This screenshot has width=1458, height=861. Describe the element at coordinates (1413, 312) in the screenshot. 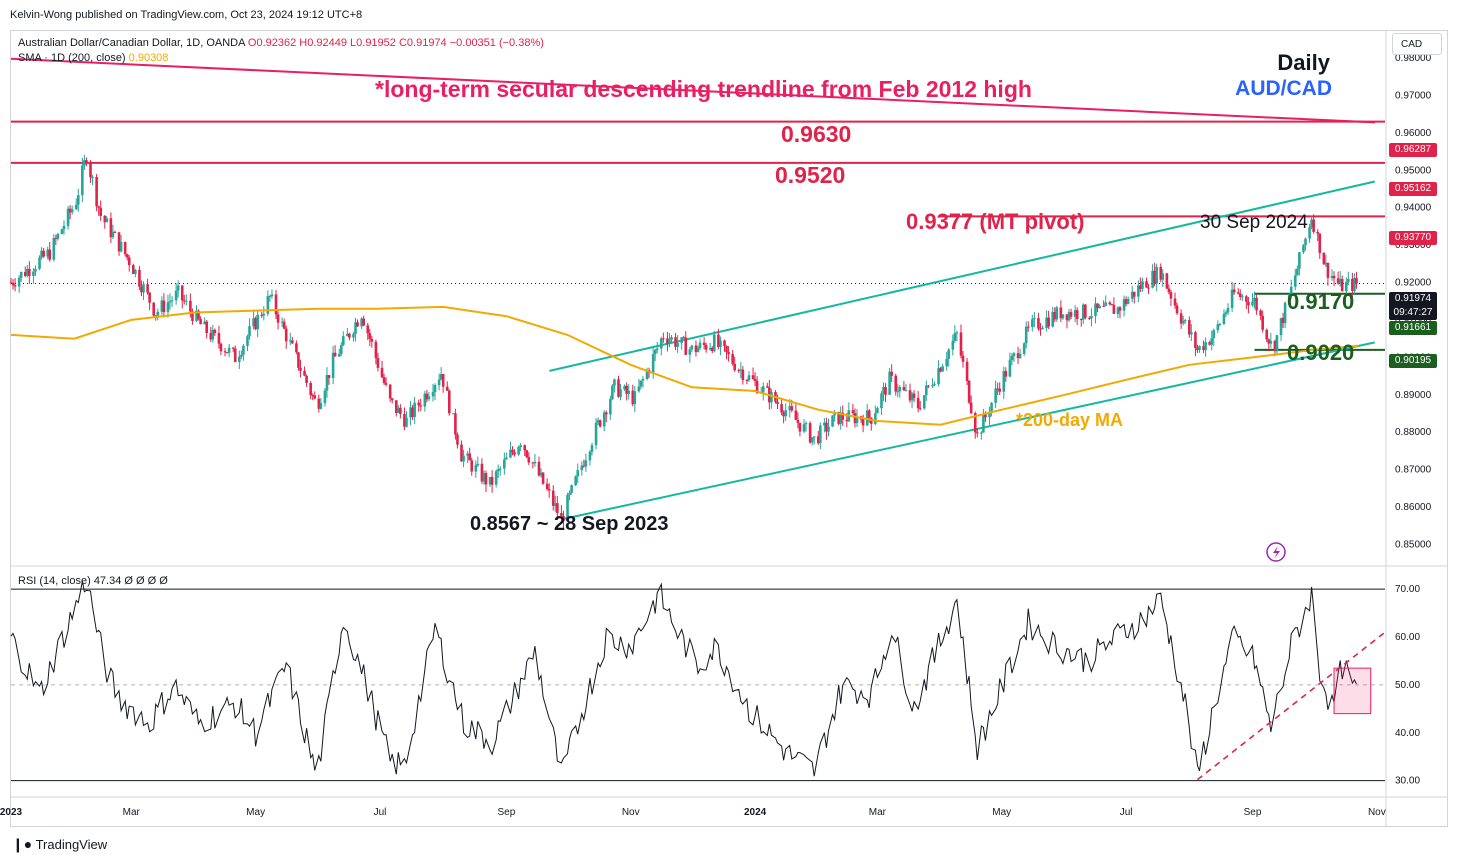

I see `bar-countdown: 09:47:27` at that location.